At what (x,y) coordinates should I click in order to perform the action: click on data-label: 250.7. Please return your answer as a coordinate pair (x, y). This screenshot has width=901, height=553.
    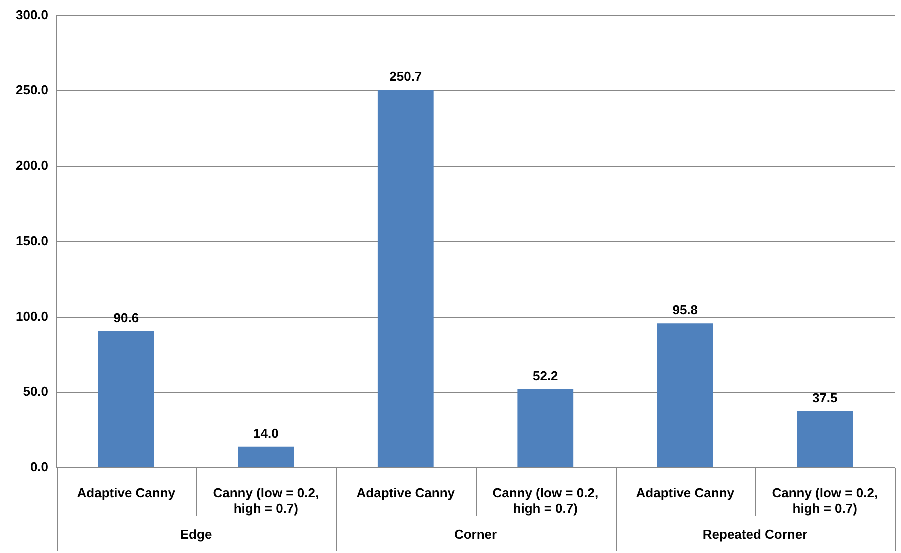
    Looking at the image, I should click on (406, 76).